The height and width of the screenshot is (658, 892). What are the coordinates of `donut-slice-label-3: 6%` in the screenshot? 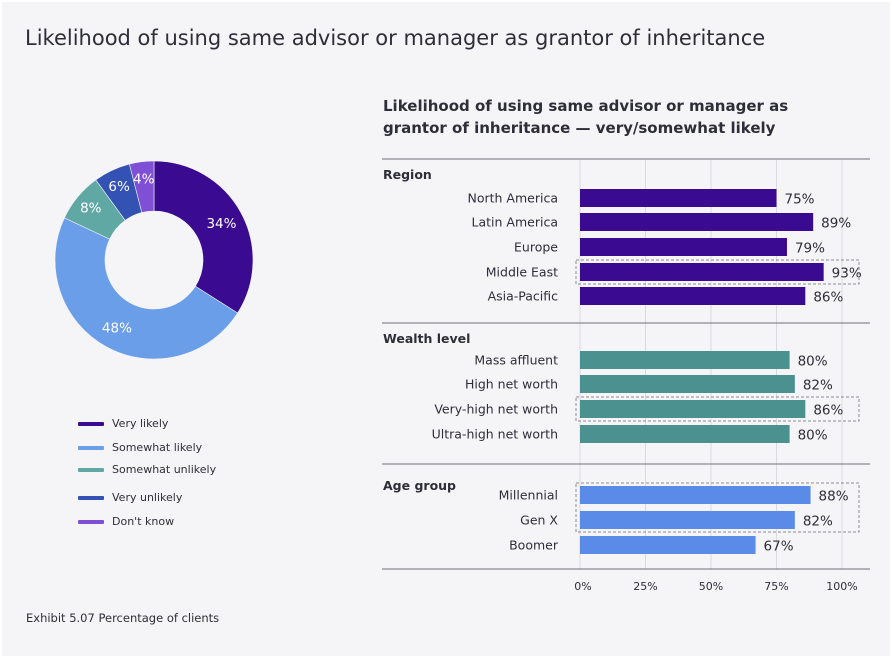 It's located at (119, 187).